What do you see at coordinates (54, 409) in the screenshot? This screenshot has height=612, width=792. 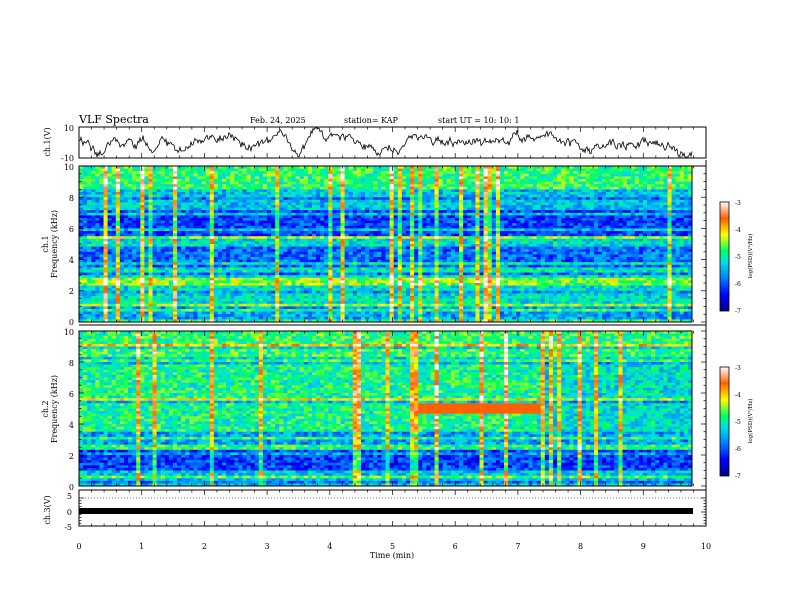 I see `ch2-spectrogram-ylabel-frequency: Frequency (kHz)` at bounding box center [54, 409].